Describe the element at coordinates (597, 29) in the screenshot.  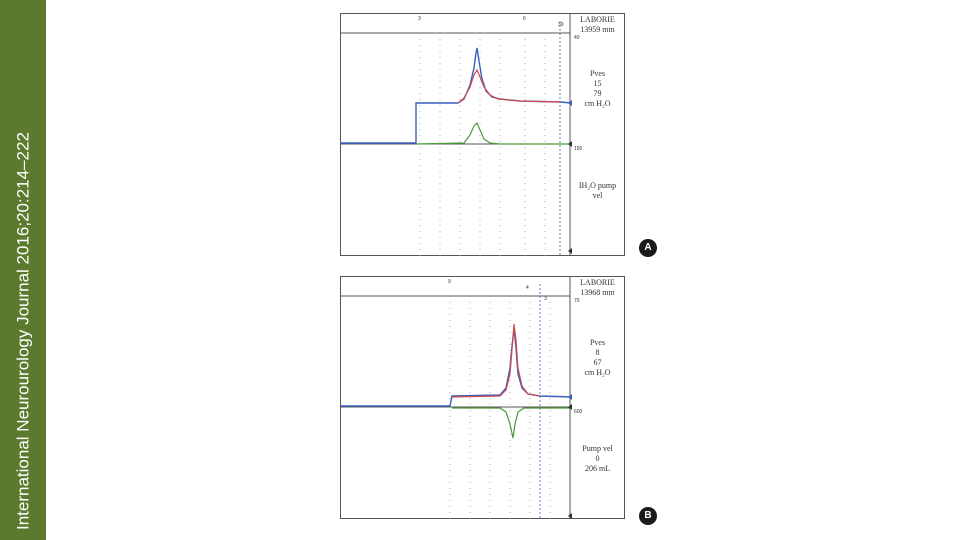
I see `panel-a-duration: 13959 mm` at that location.